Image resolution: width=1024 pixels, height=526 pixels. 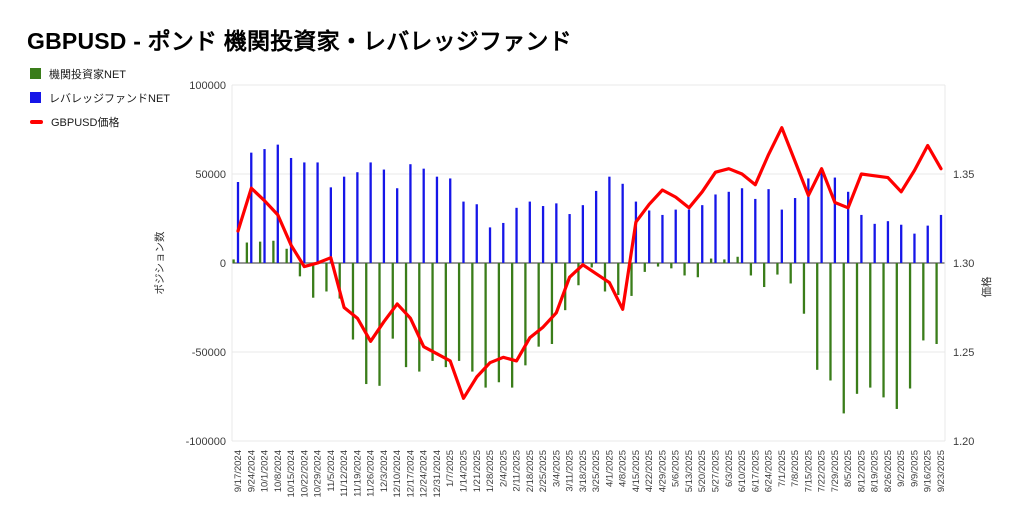 I want to click on x-axis-tick-label: 6/24/2025, so click(x=769, y=471).